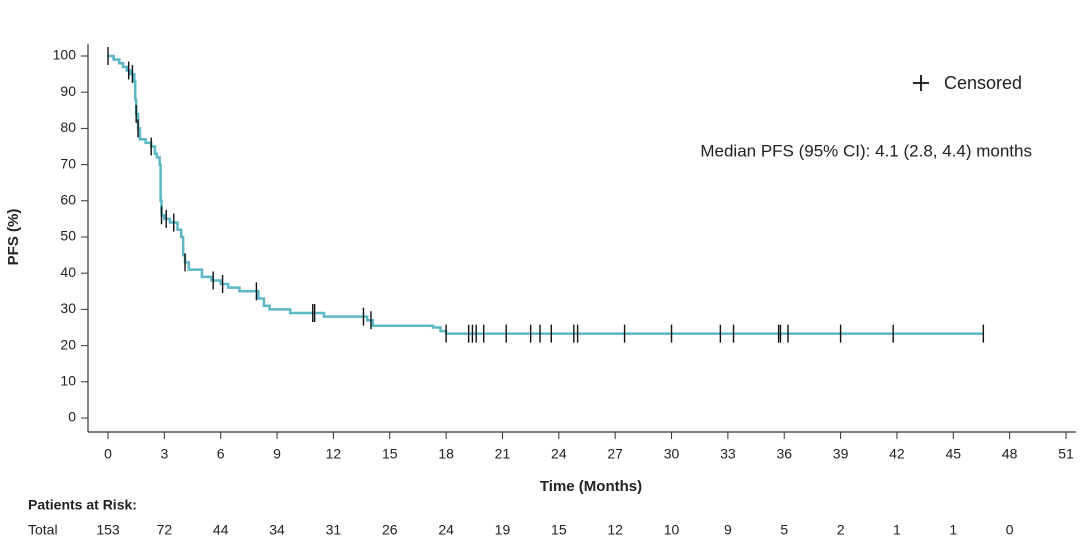 The width and height of the screenshot is (1080, 540). Describe the element at coordinates (65, 55) in the screenshot. I see `y-tick-label: 100` at that location.